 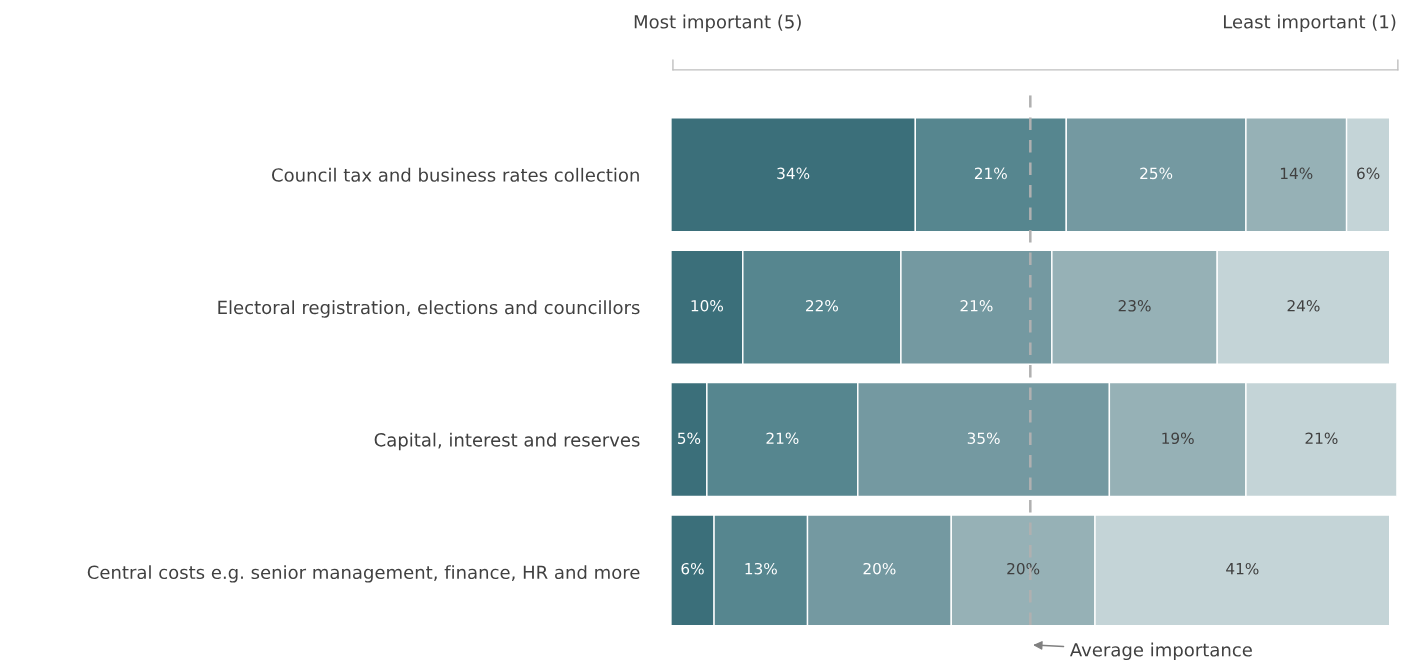 What do you see at coordinates (507, 441) in the screenshot?
I see `y-tick-label: Capital, interest and reserves` at bounding box center [507, 441].